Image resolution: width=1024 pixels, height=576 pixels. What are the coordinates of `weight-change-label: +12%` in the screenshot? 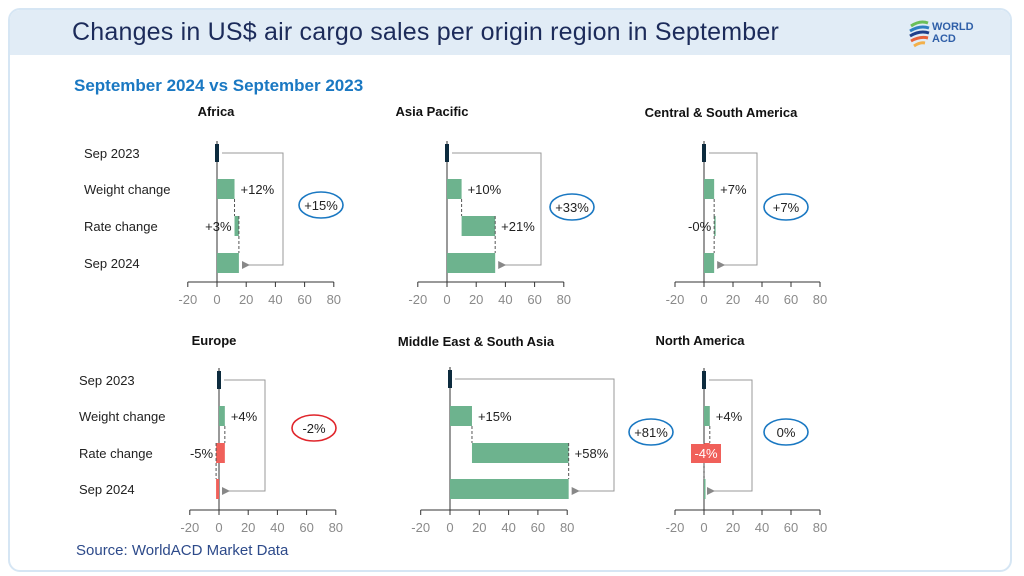 It's located at (258, 189).